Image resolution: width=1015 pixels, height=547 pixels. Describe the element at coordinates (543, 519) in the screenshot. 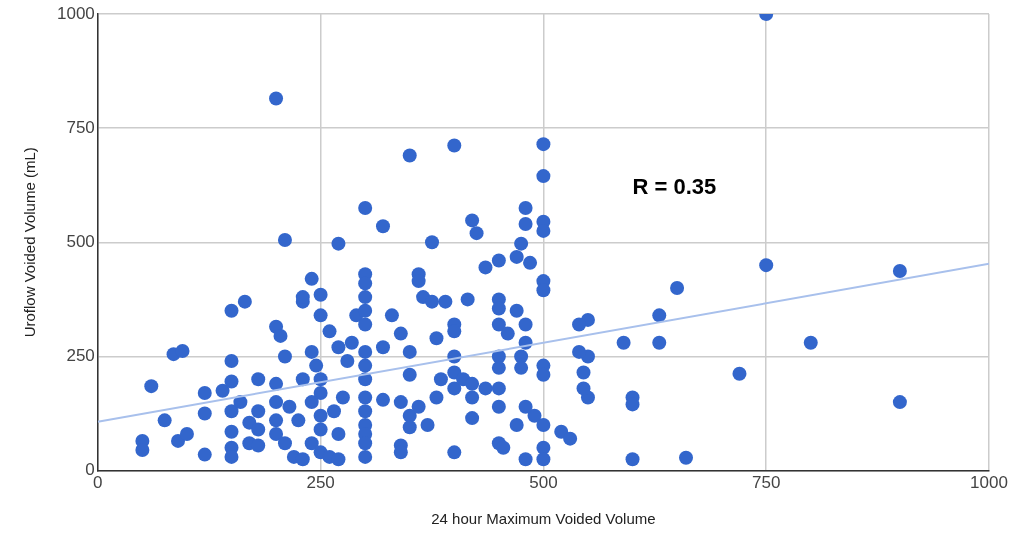

I see `x-axis-title: 24 hour Maximum Voided Volume` at that location.